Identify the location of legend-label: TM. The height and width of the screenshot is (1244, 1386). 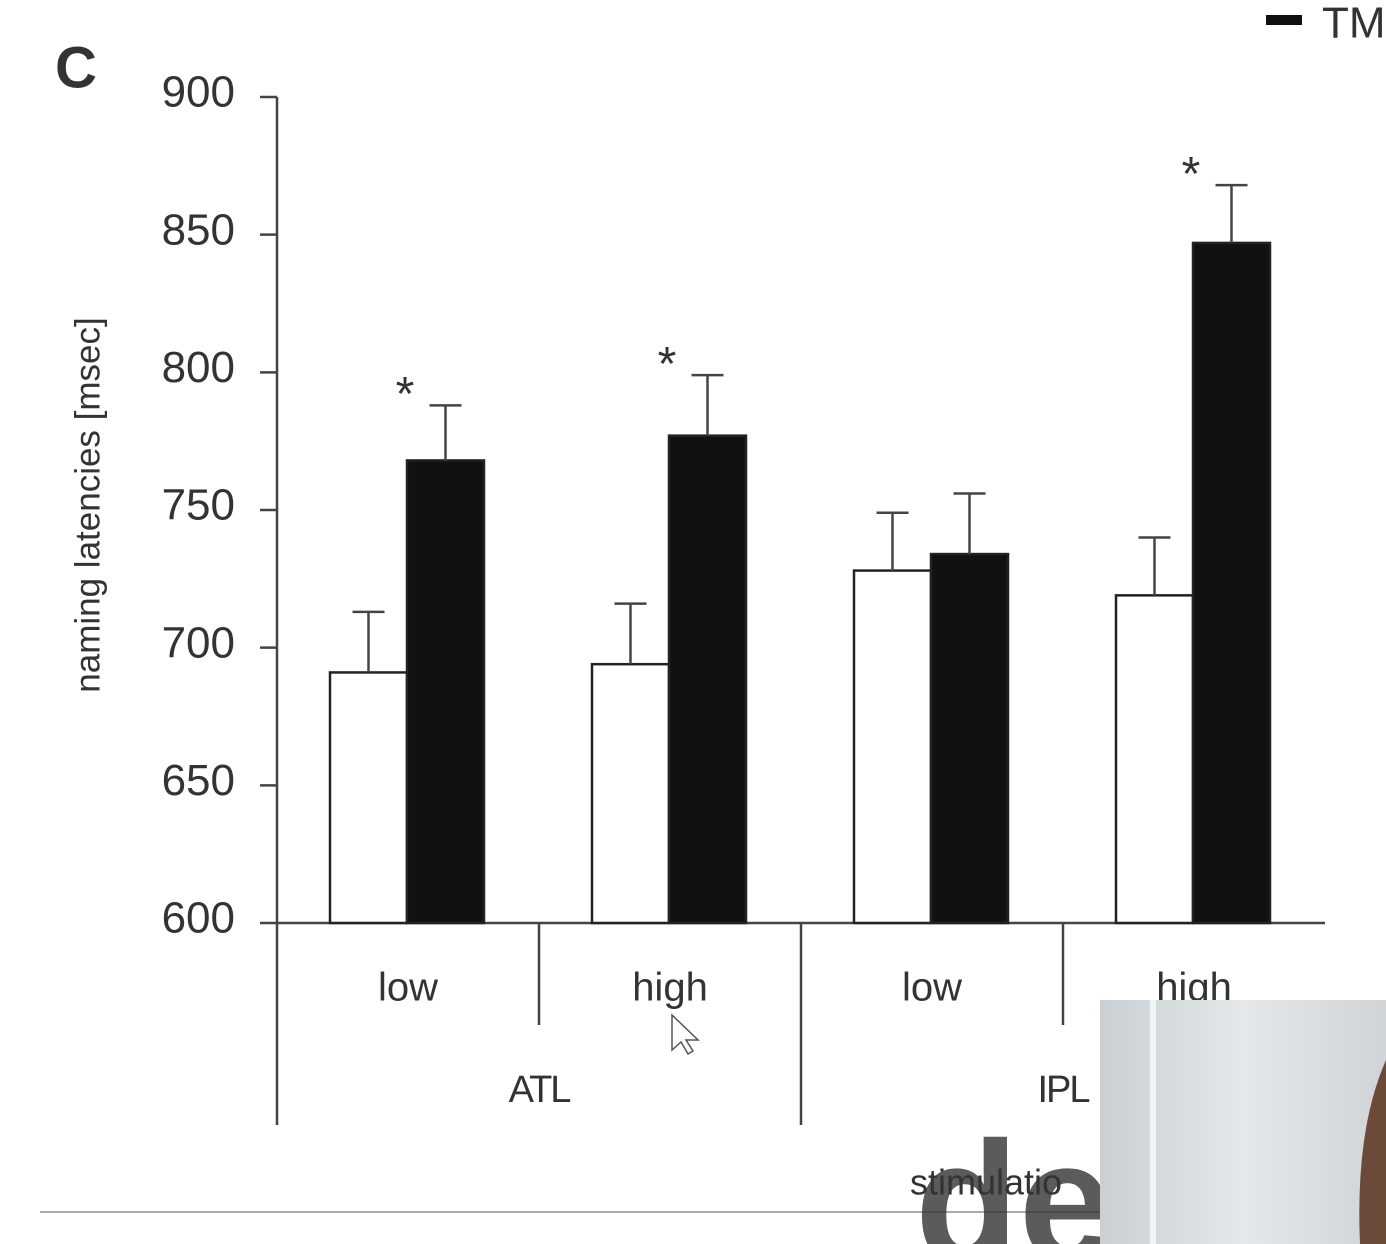
(1354, 24).